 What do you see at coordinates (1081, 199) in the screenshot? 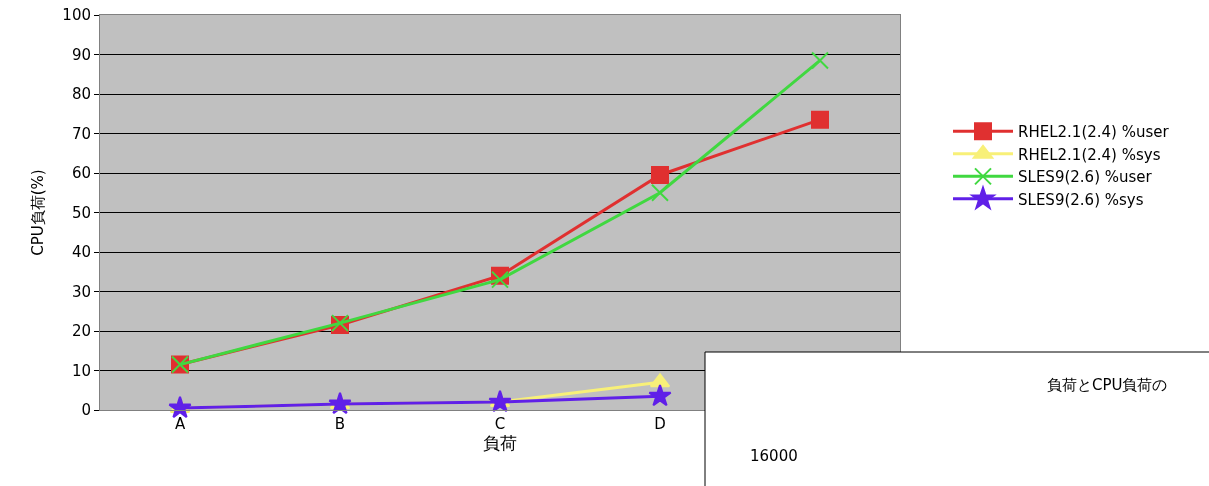
I see `legend-label: SLES9(2.6) %sys` at bounding box center [1081, 199].